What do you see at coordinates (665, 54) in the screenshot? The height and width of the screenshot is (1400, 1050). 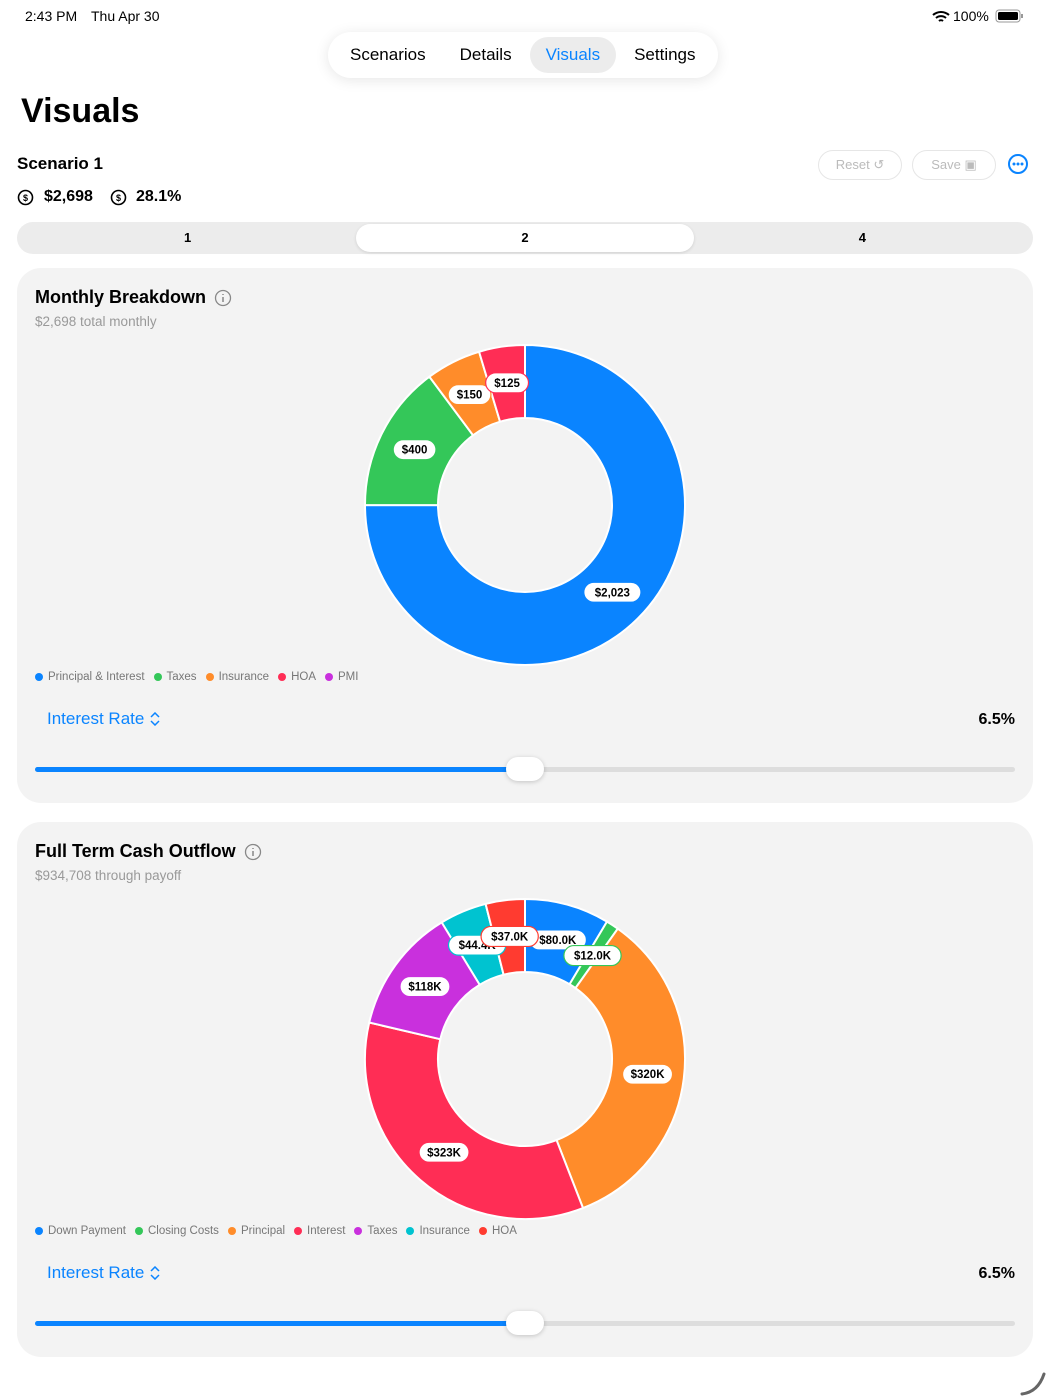 I see `tab: Settings` at bounding box center [665, 54].